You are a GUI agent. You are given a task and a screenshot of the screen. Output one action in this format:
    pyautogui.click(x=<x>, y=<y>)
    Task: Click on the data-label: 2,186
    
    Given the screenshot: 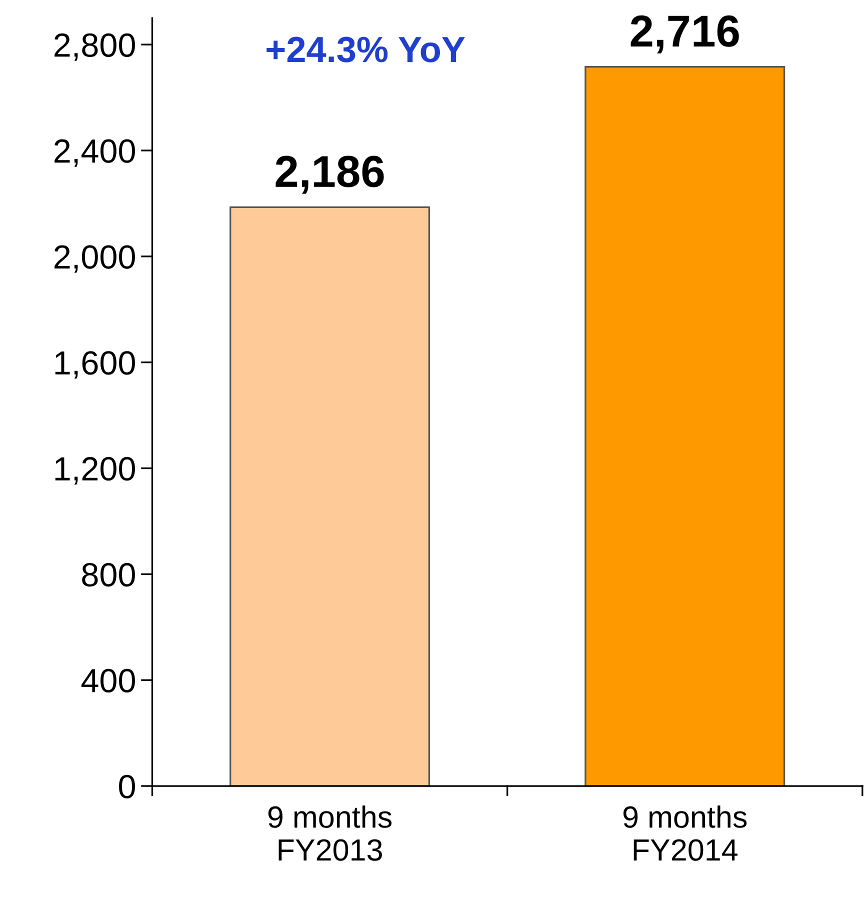 What is the action you would take?
    pyautogui.click(x=330, y=175)
    